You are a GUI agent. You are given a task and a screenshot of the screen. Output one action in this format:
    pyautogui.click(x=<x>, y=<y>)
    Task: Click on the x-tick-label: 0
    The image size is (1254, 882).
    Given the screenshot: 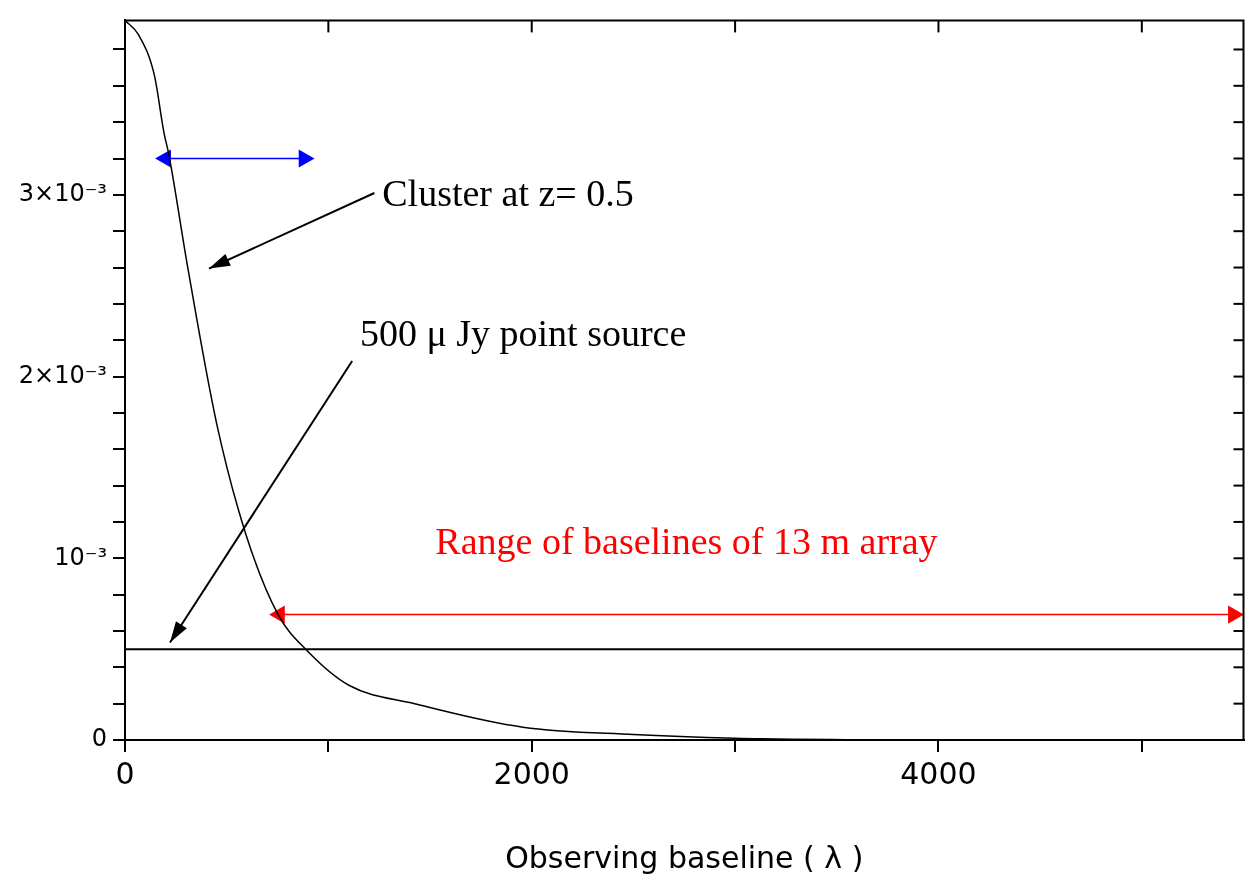 What is the action you would take?
    pyautogui.click(x=125, y=773)
    